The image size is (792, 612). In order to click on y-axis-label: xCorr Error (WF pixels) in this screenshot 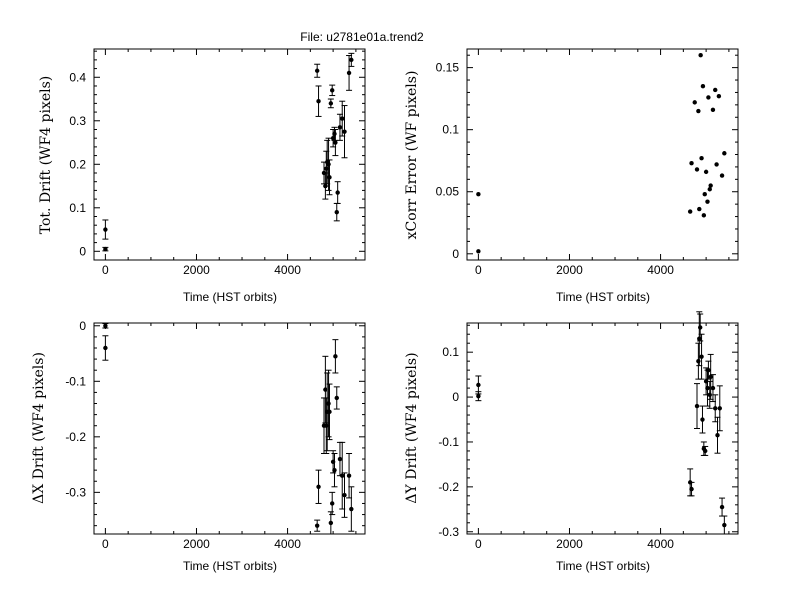, I will do `click(412, 155)`.